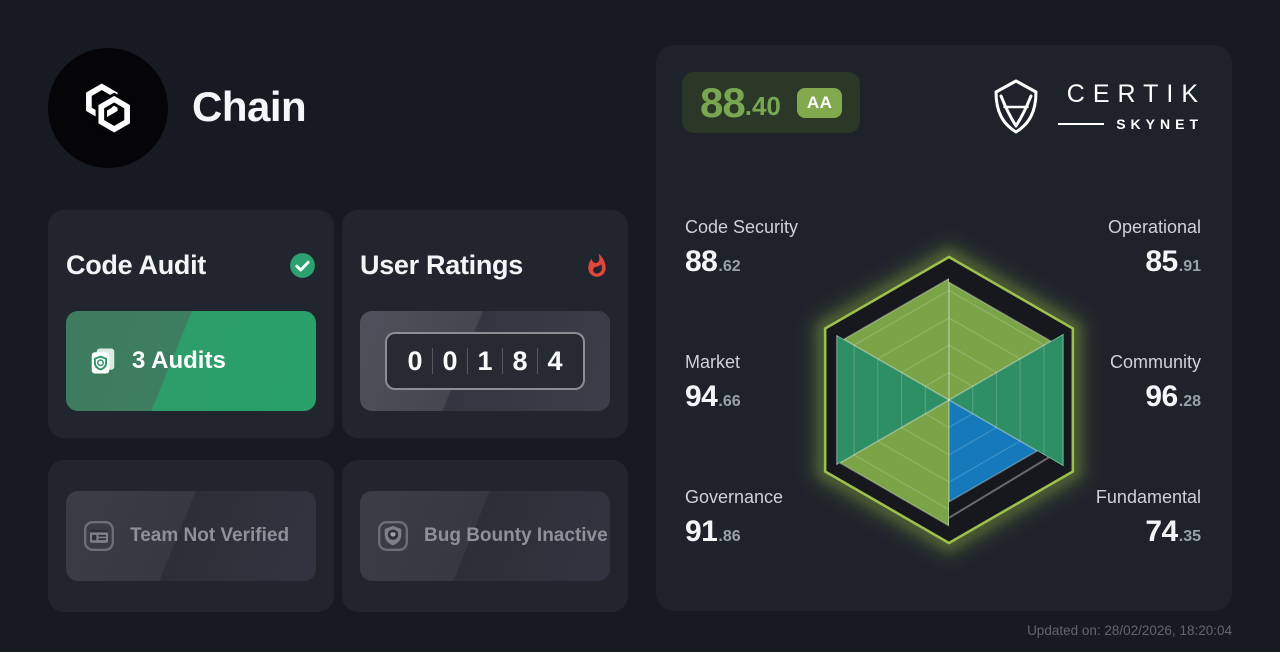 Image resolution: width=1280 pixels, height=652 pixels. Describe the element at coordinates (249, 106) in the screenshot. I see `project-title: Chain` at that location.